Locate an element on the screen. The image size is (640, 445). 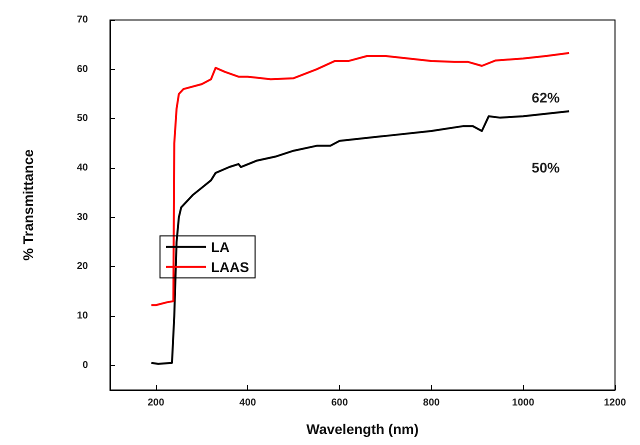
y-tick-label: 30 is located at coordinates (82, 217).